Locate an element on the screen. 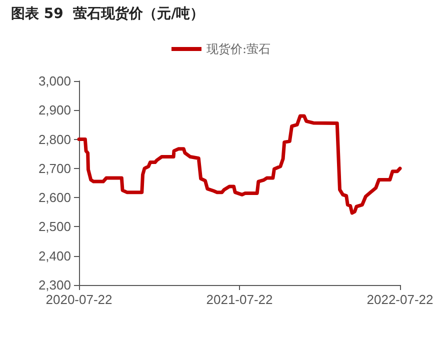  x-tick-label: 2022-07-22 is located at coordinates (400, 299).